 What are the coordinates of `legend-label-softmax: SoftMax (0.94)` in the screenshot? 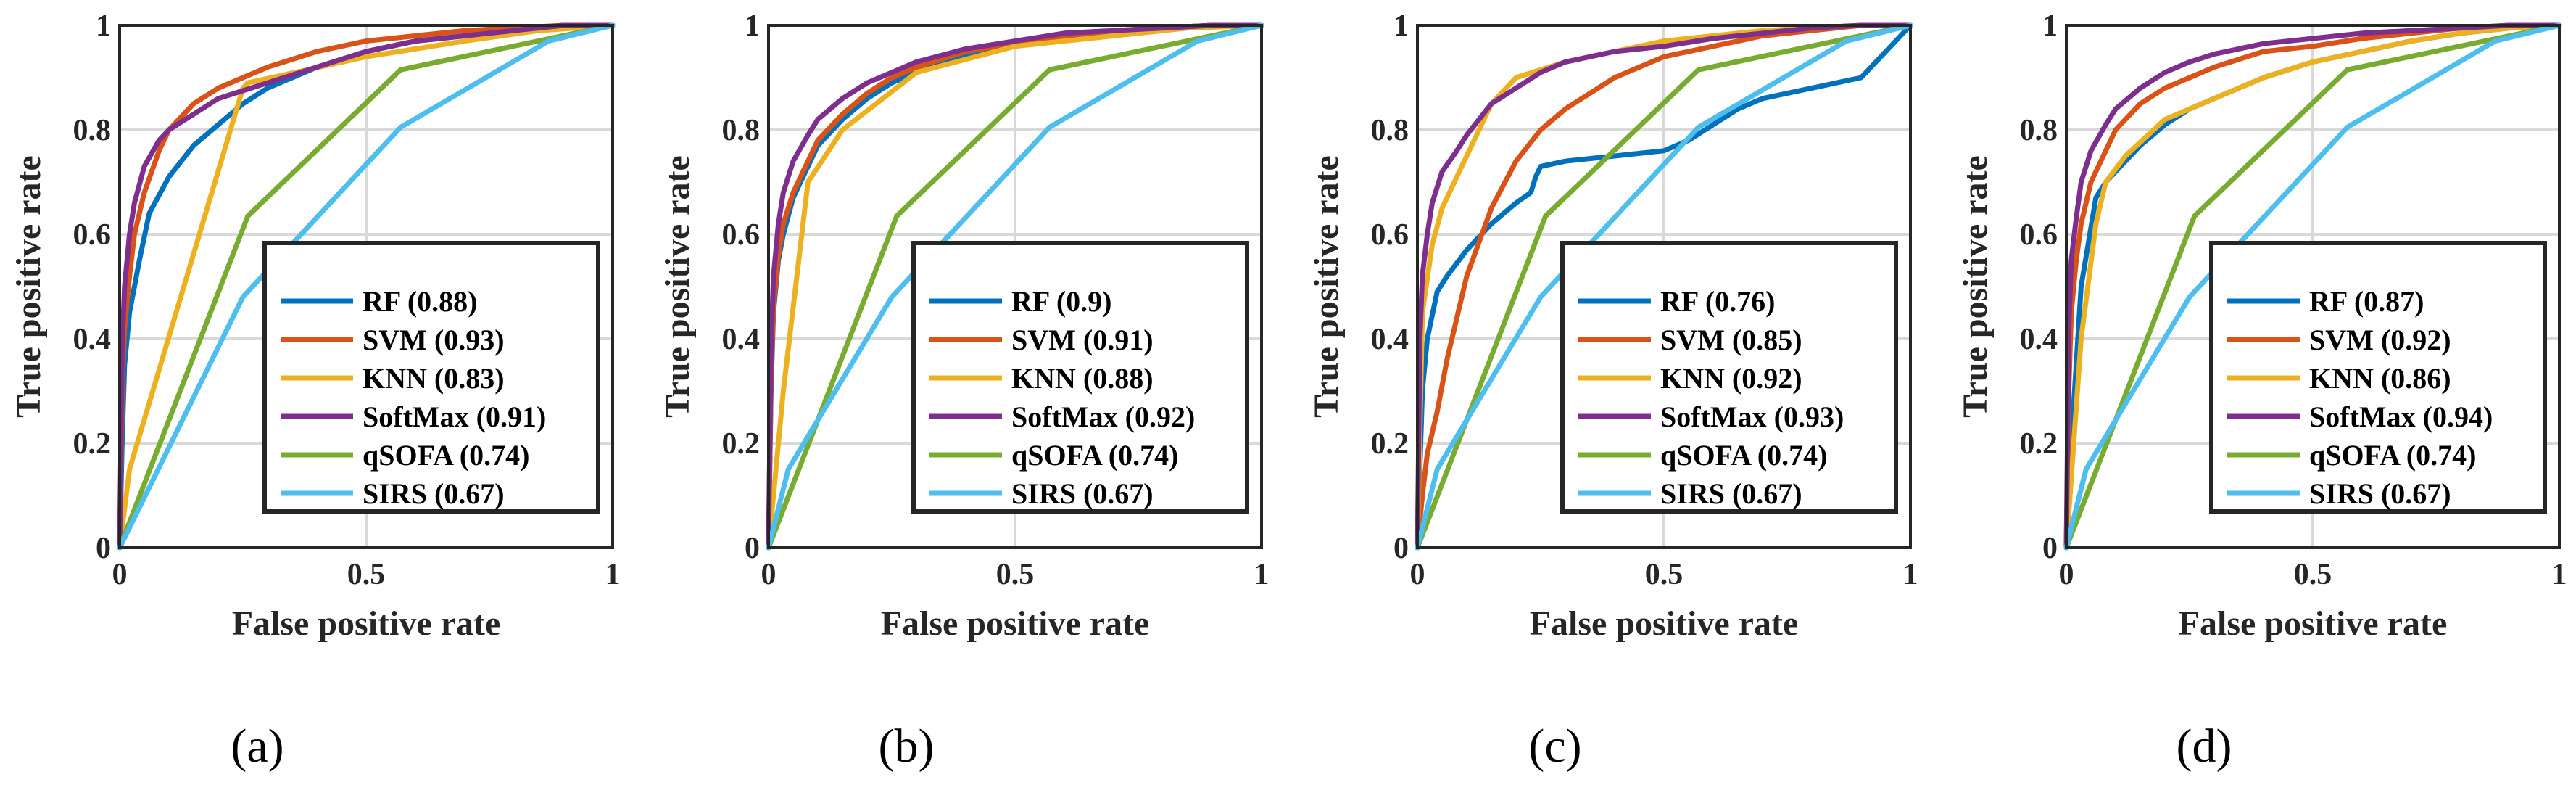 It's located at (2401, 416).